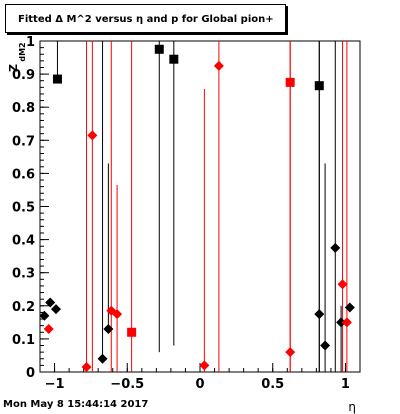 This screenshot has height=414, width=400. Describe the element at coordinates (272, 384) in the screenshot. I see `x-tick-label: 0.5` at that location.